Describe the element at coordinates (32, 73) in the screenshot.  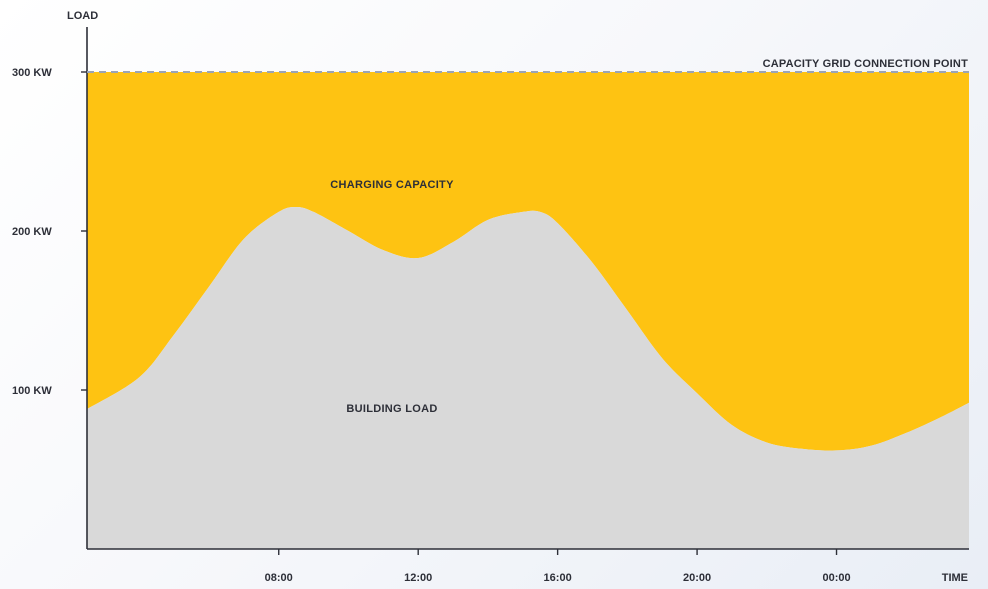
I see `y-tick-label: 300 KW` at that location.